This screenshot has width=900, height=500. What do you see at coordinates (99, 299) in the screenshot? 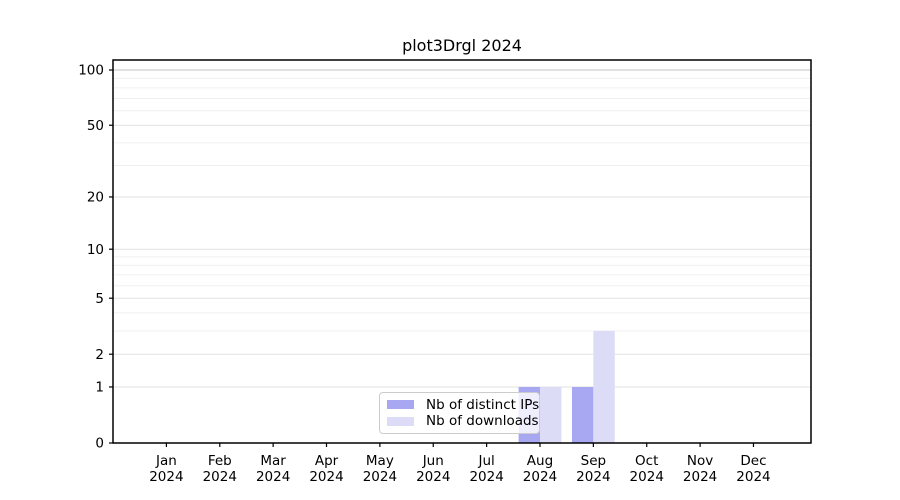
I see `y-tick-label: 5` at bounding box center [99, 299].